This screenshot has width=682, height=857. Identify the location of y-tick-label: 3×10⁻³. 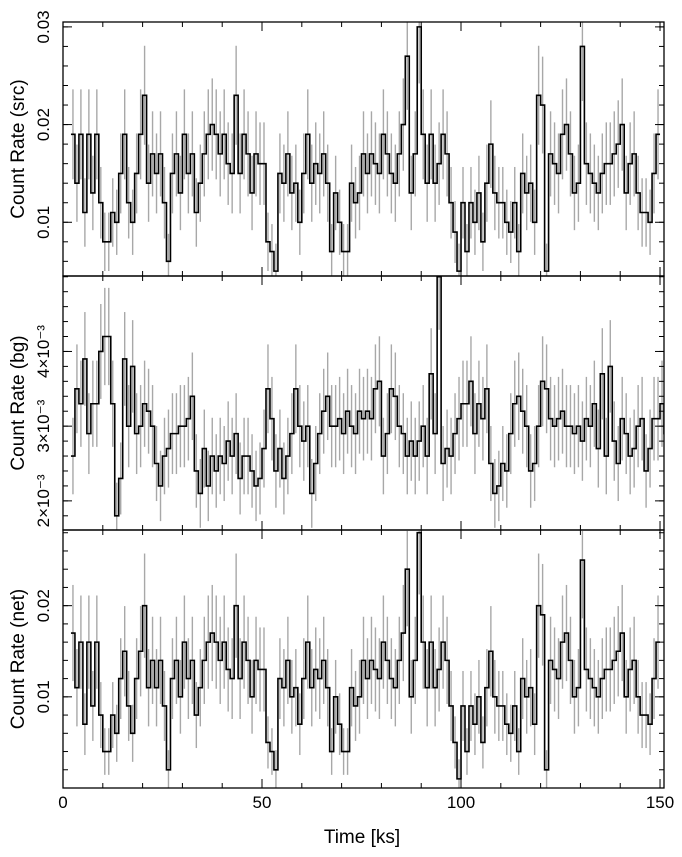
(43, 425).